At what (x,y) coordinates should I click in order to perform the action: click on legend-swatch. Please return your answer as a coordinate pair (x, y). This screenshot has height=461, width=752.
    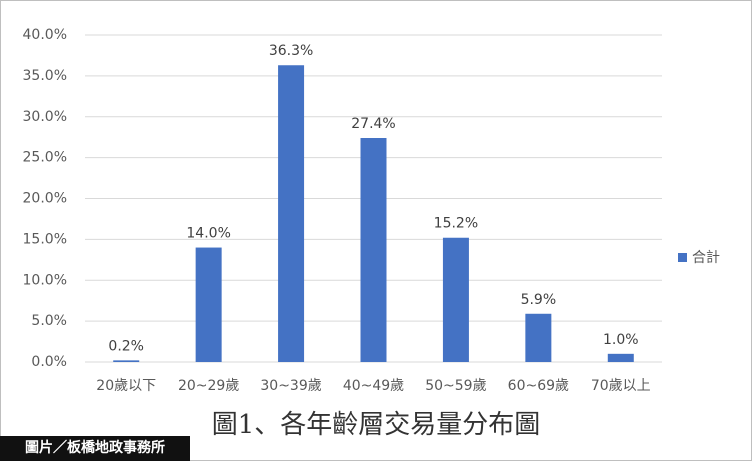
    Looking at the image, I should click on (682, 257).